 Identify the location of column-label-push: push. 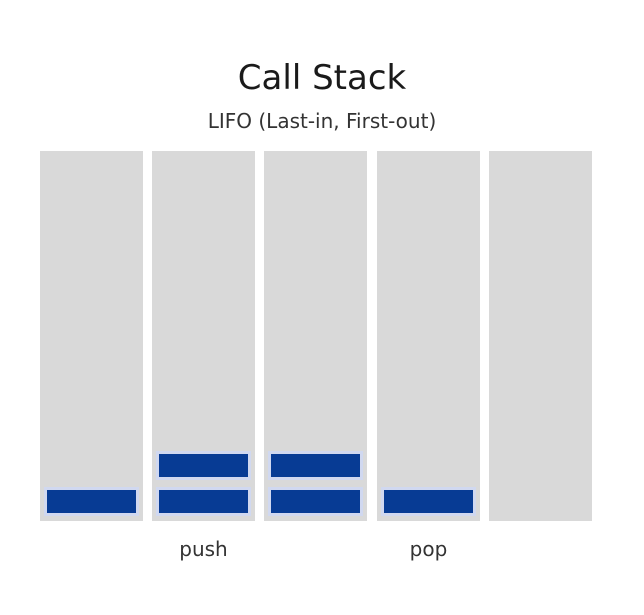
(203, 549).